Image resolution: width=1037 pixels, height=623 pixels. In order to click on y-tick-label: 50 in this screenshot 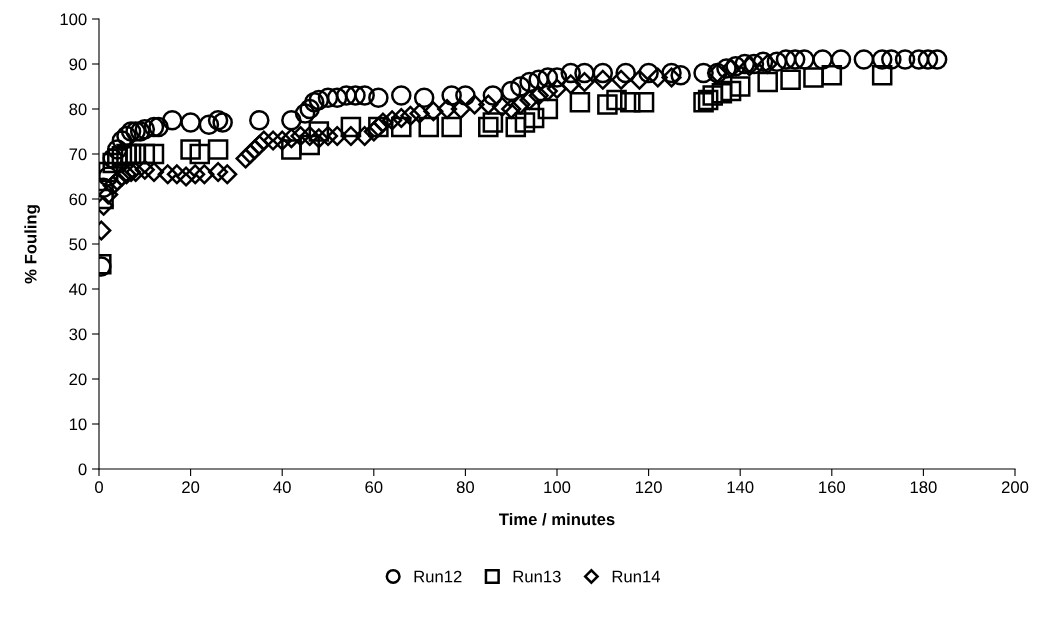, I will do `click(78, 244)`.